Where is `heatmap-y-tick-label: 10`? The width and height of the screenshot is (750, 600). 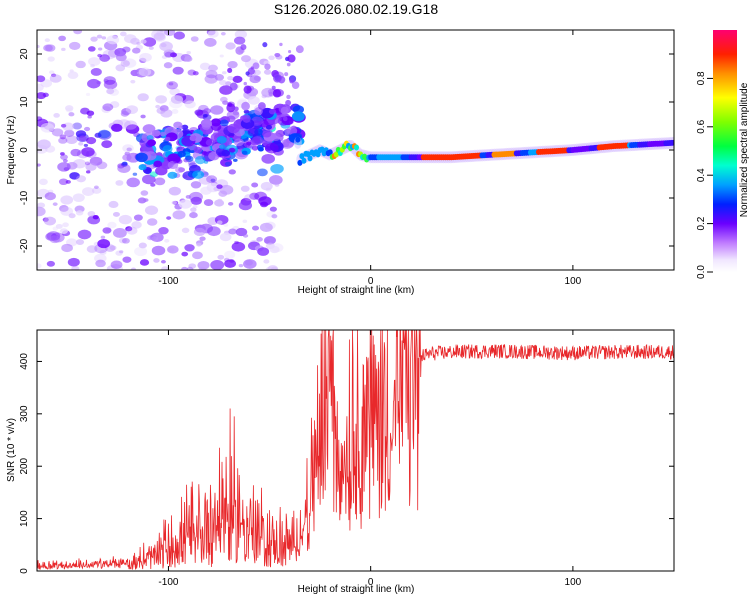 heatmap-y-tick-label: 10 is located at coordinates (24, 102).